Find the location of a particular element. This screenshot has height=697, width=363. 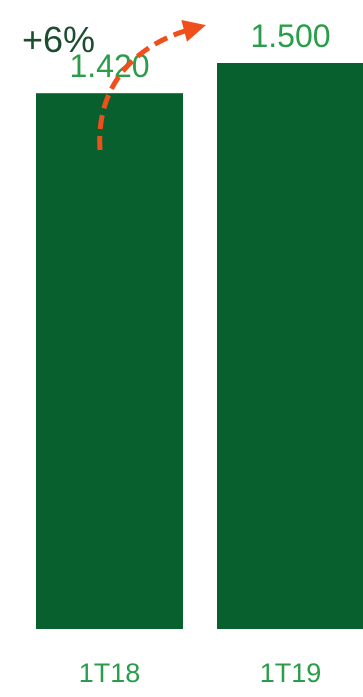

category-label-1T18: 1T18 is located at coordinates (110, 673).